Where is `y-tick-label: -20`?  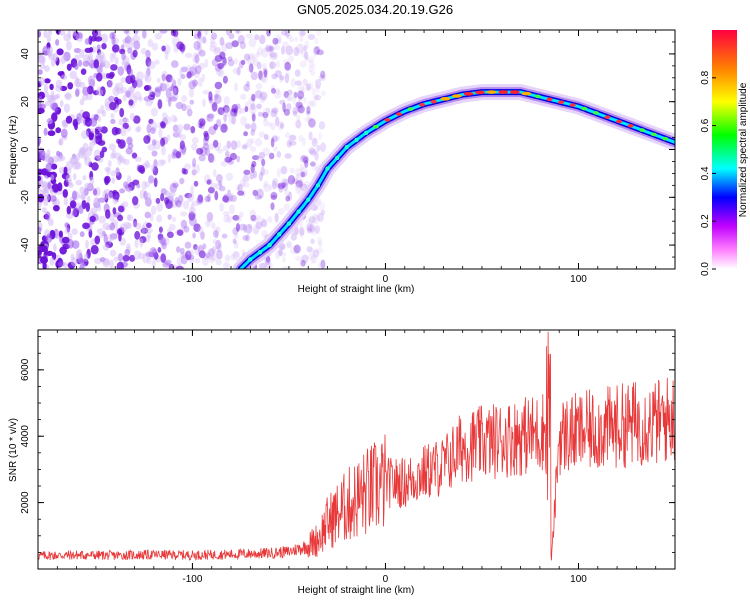 y-tick-label: -20 is located at coordinates (25, 197).